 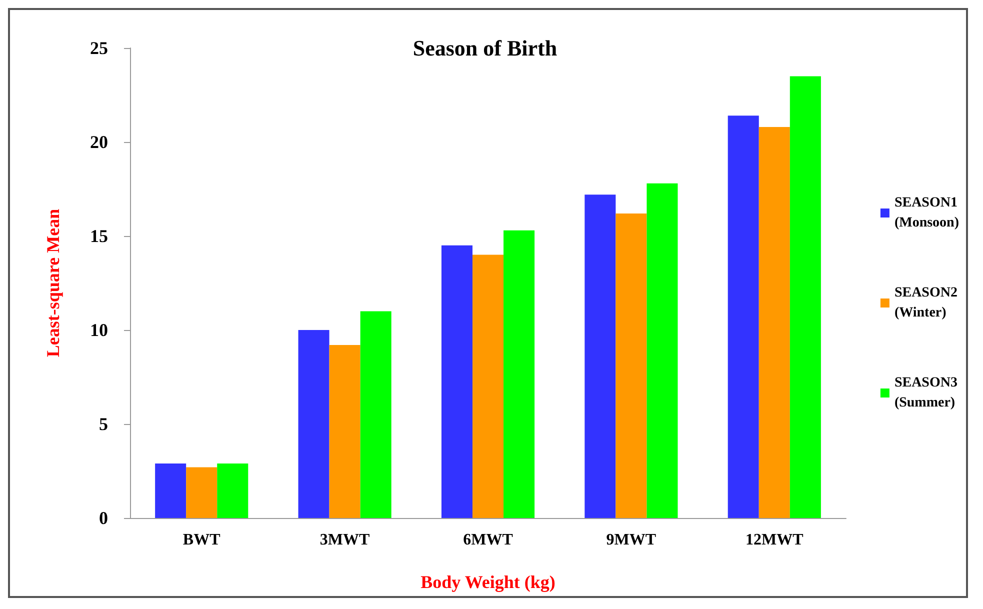 What do you see at coordinates (775, 540) in the screenshot?
I see `x-tick-label: 12MWT` at bounding box center [775, 540].